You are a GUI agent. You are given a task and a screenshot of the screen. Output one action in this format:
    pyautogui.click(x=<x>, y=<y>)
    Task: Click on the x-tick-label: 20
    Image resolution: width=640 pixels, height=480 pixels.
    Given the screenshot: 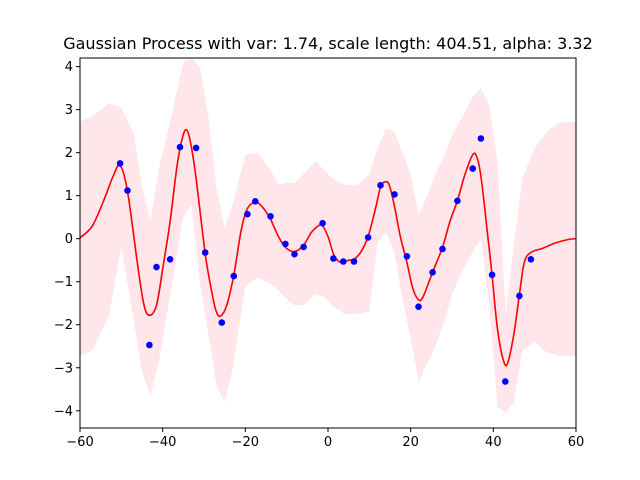 What is the action you would take?
    pyautogui.click(x=410, y=442)
    